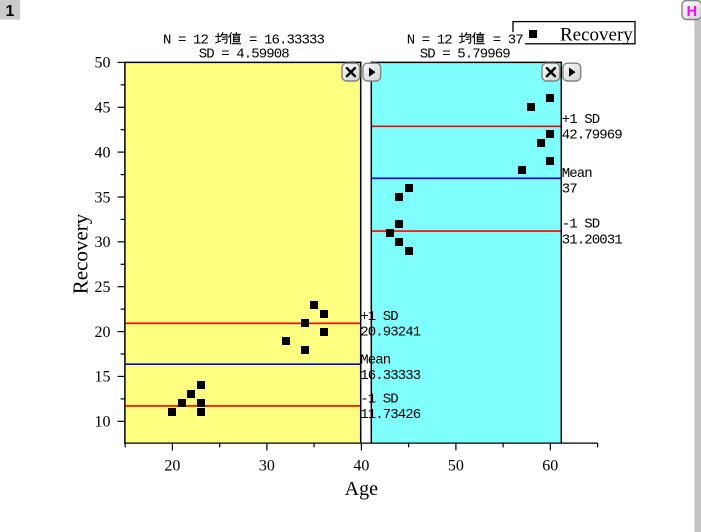  I want to click on svg-text: 25, so click(103, 287).